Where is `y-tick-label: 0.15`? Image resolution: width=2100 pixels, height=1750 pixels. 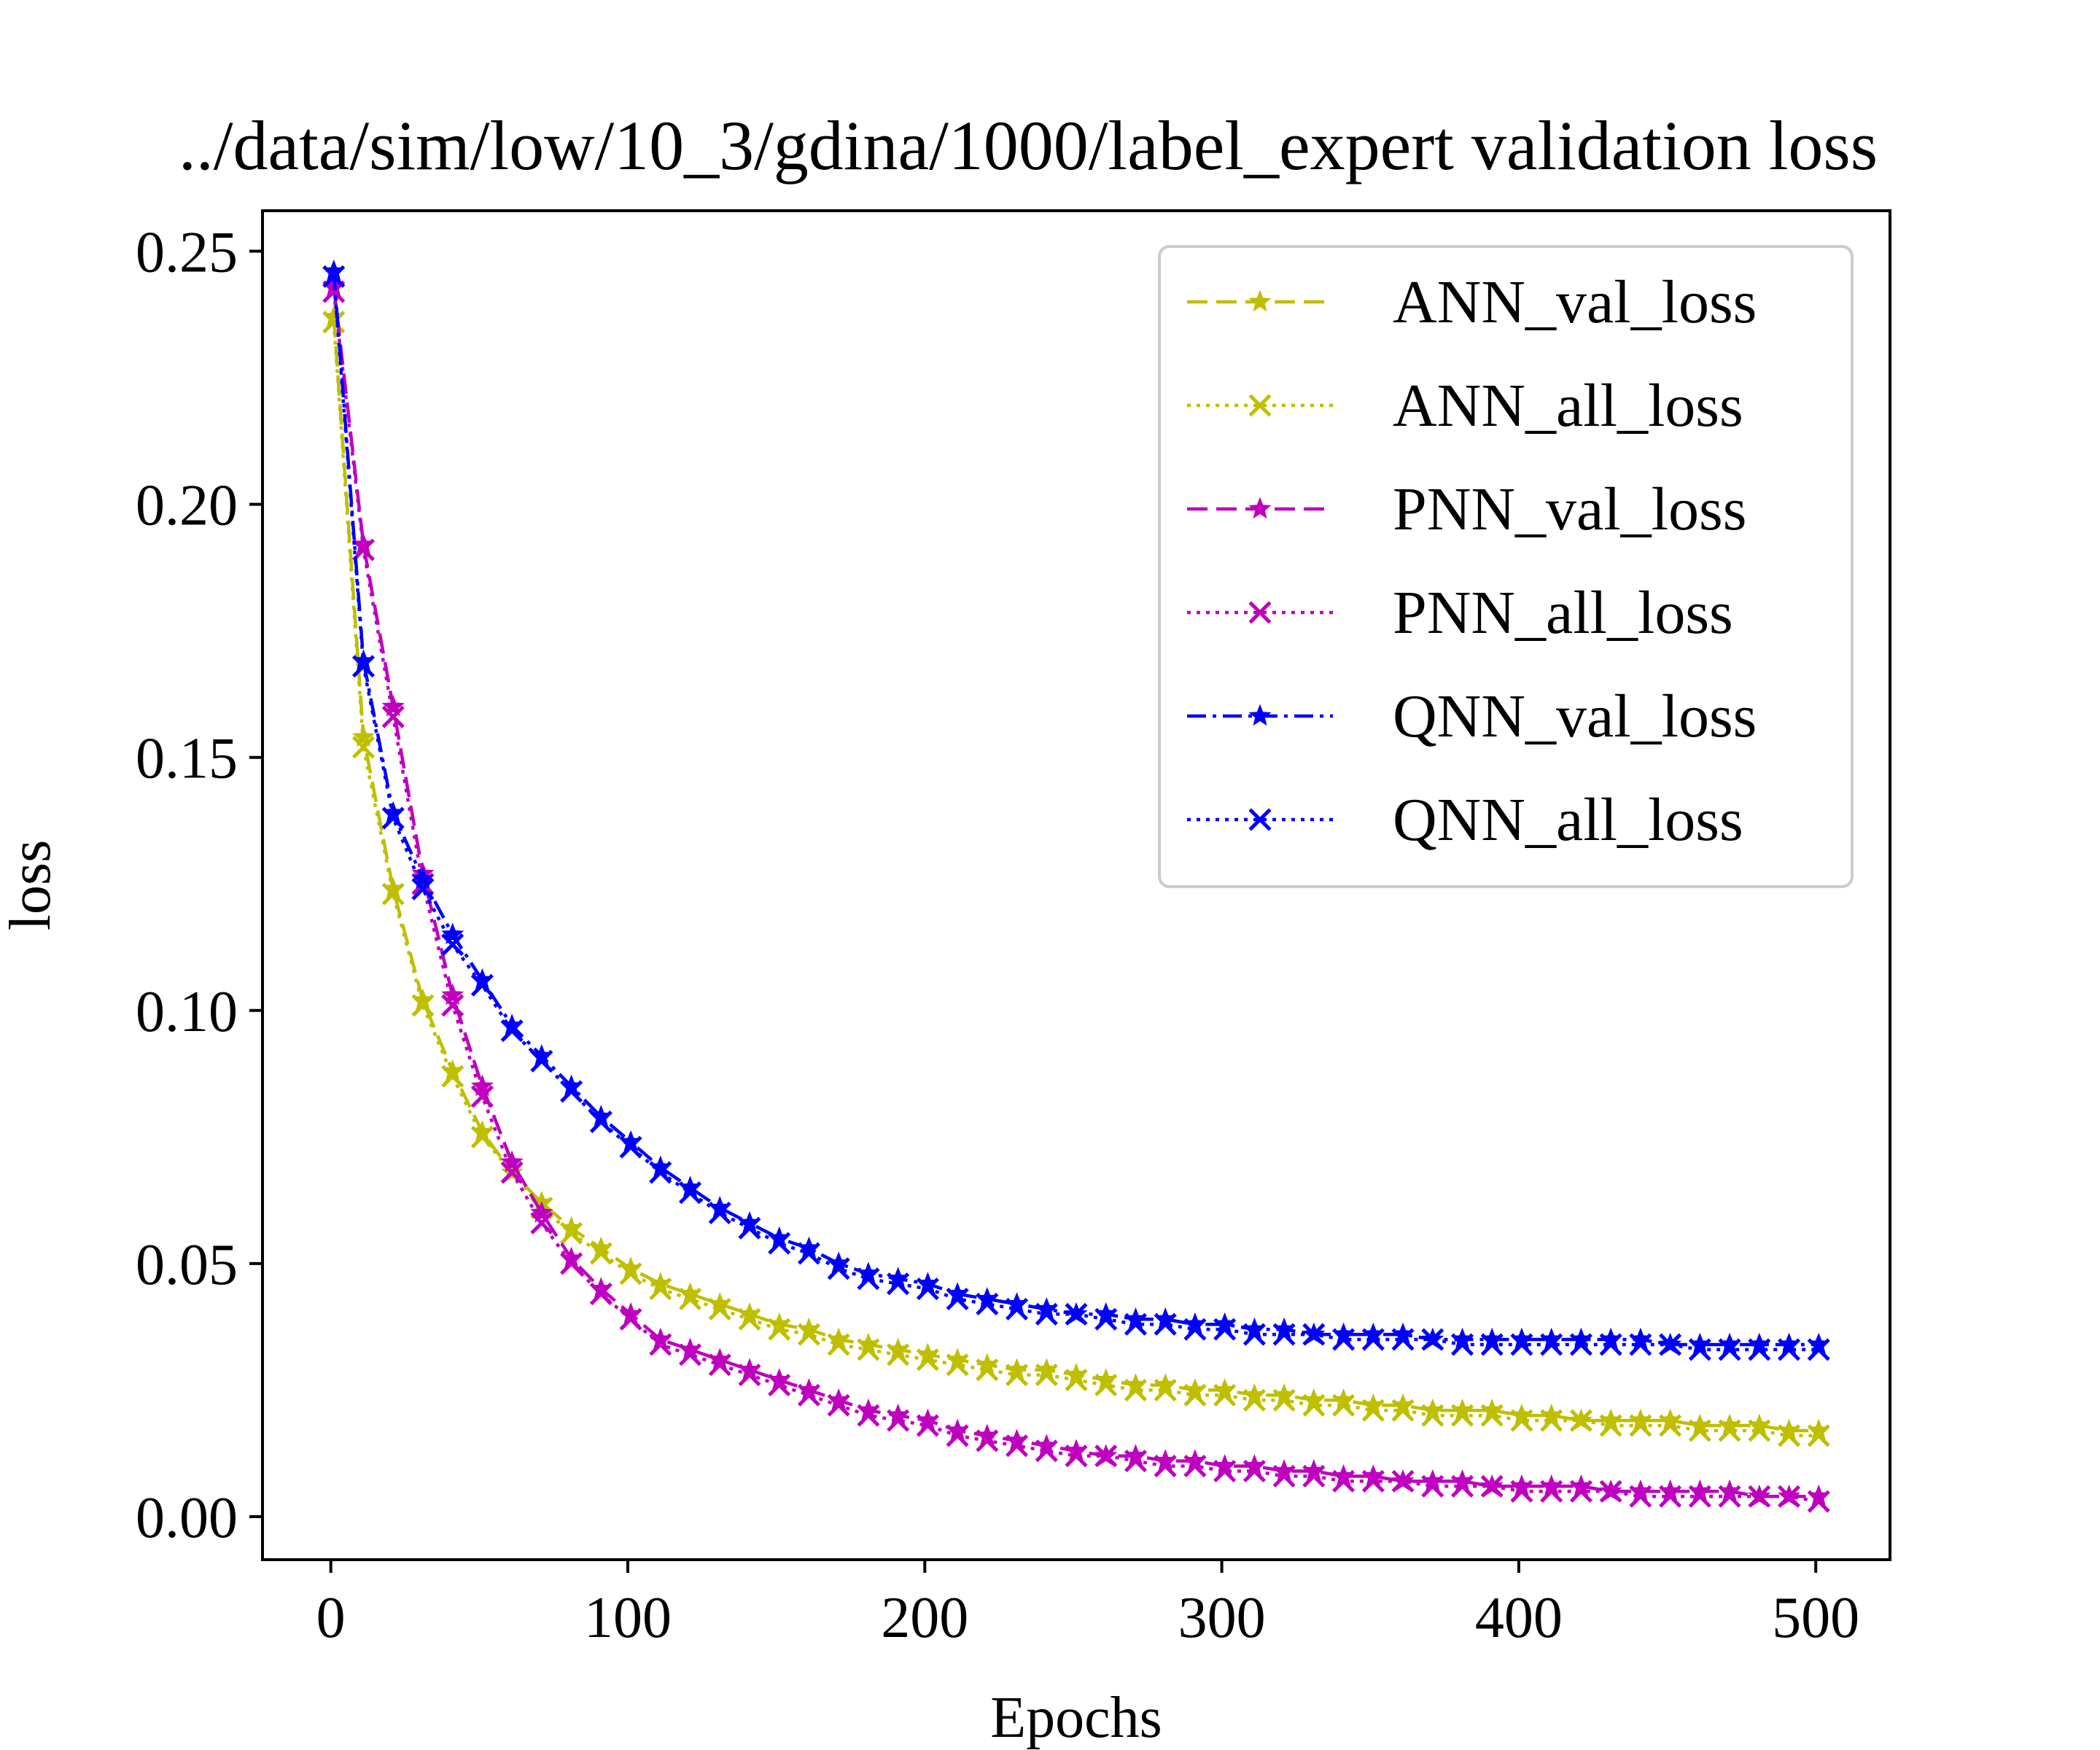
y-tick-label: 0.15 is located at coordinates (187, 759).